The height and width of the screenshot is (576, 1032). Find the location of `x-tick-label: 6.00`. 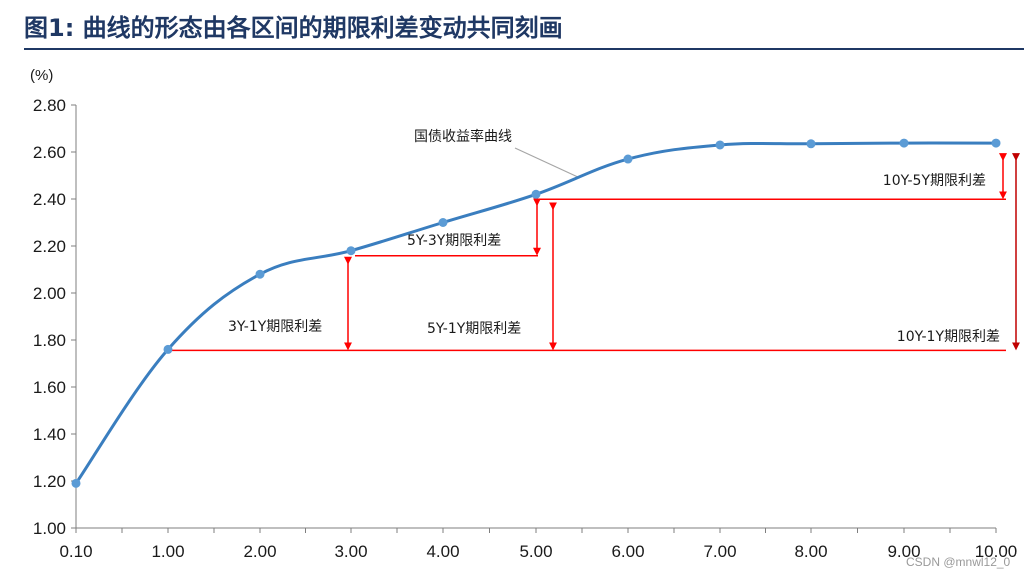

x-tick-label: 6.00 is located at coordinates (627, 551).